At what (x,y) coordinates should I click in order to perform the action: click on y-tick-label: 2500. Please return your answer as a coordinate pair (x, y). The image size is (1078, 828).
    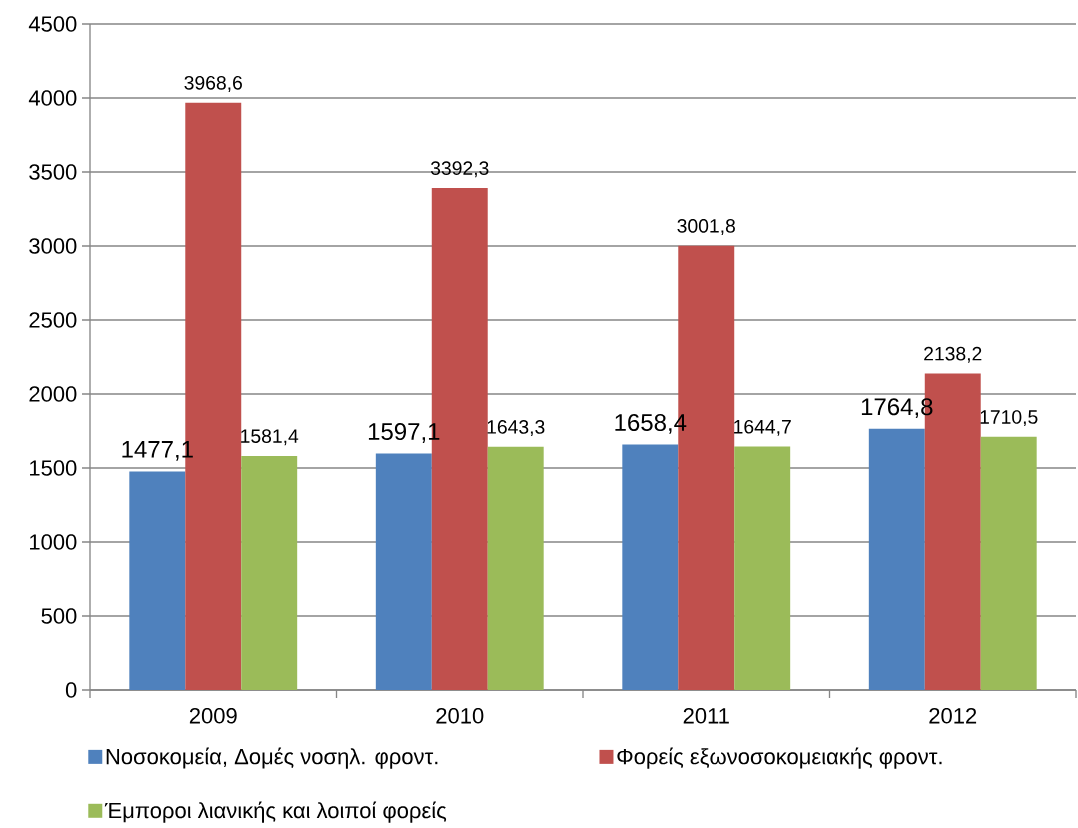
    Looking at the image, I should click on (53, 320).